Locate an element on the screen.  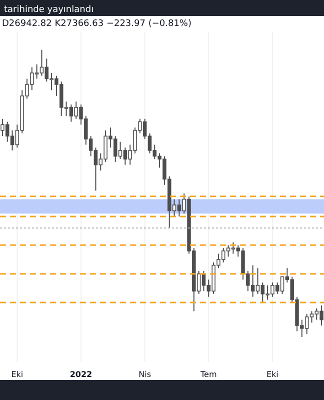
text: D26942.82 K27366.63 −223.97 (−0.81%) is located at coordinates (97, 24).